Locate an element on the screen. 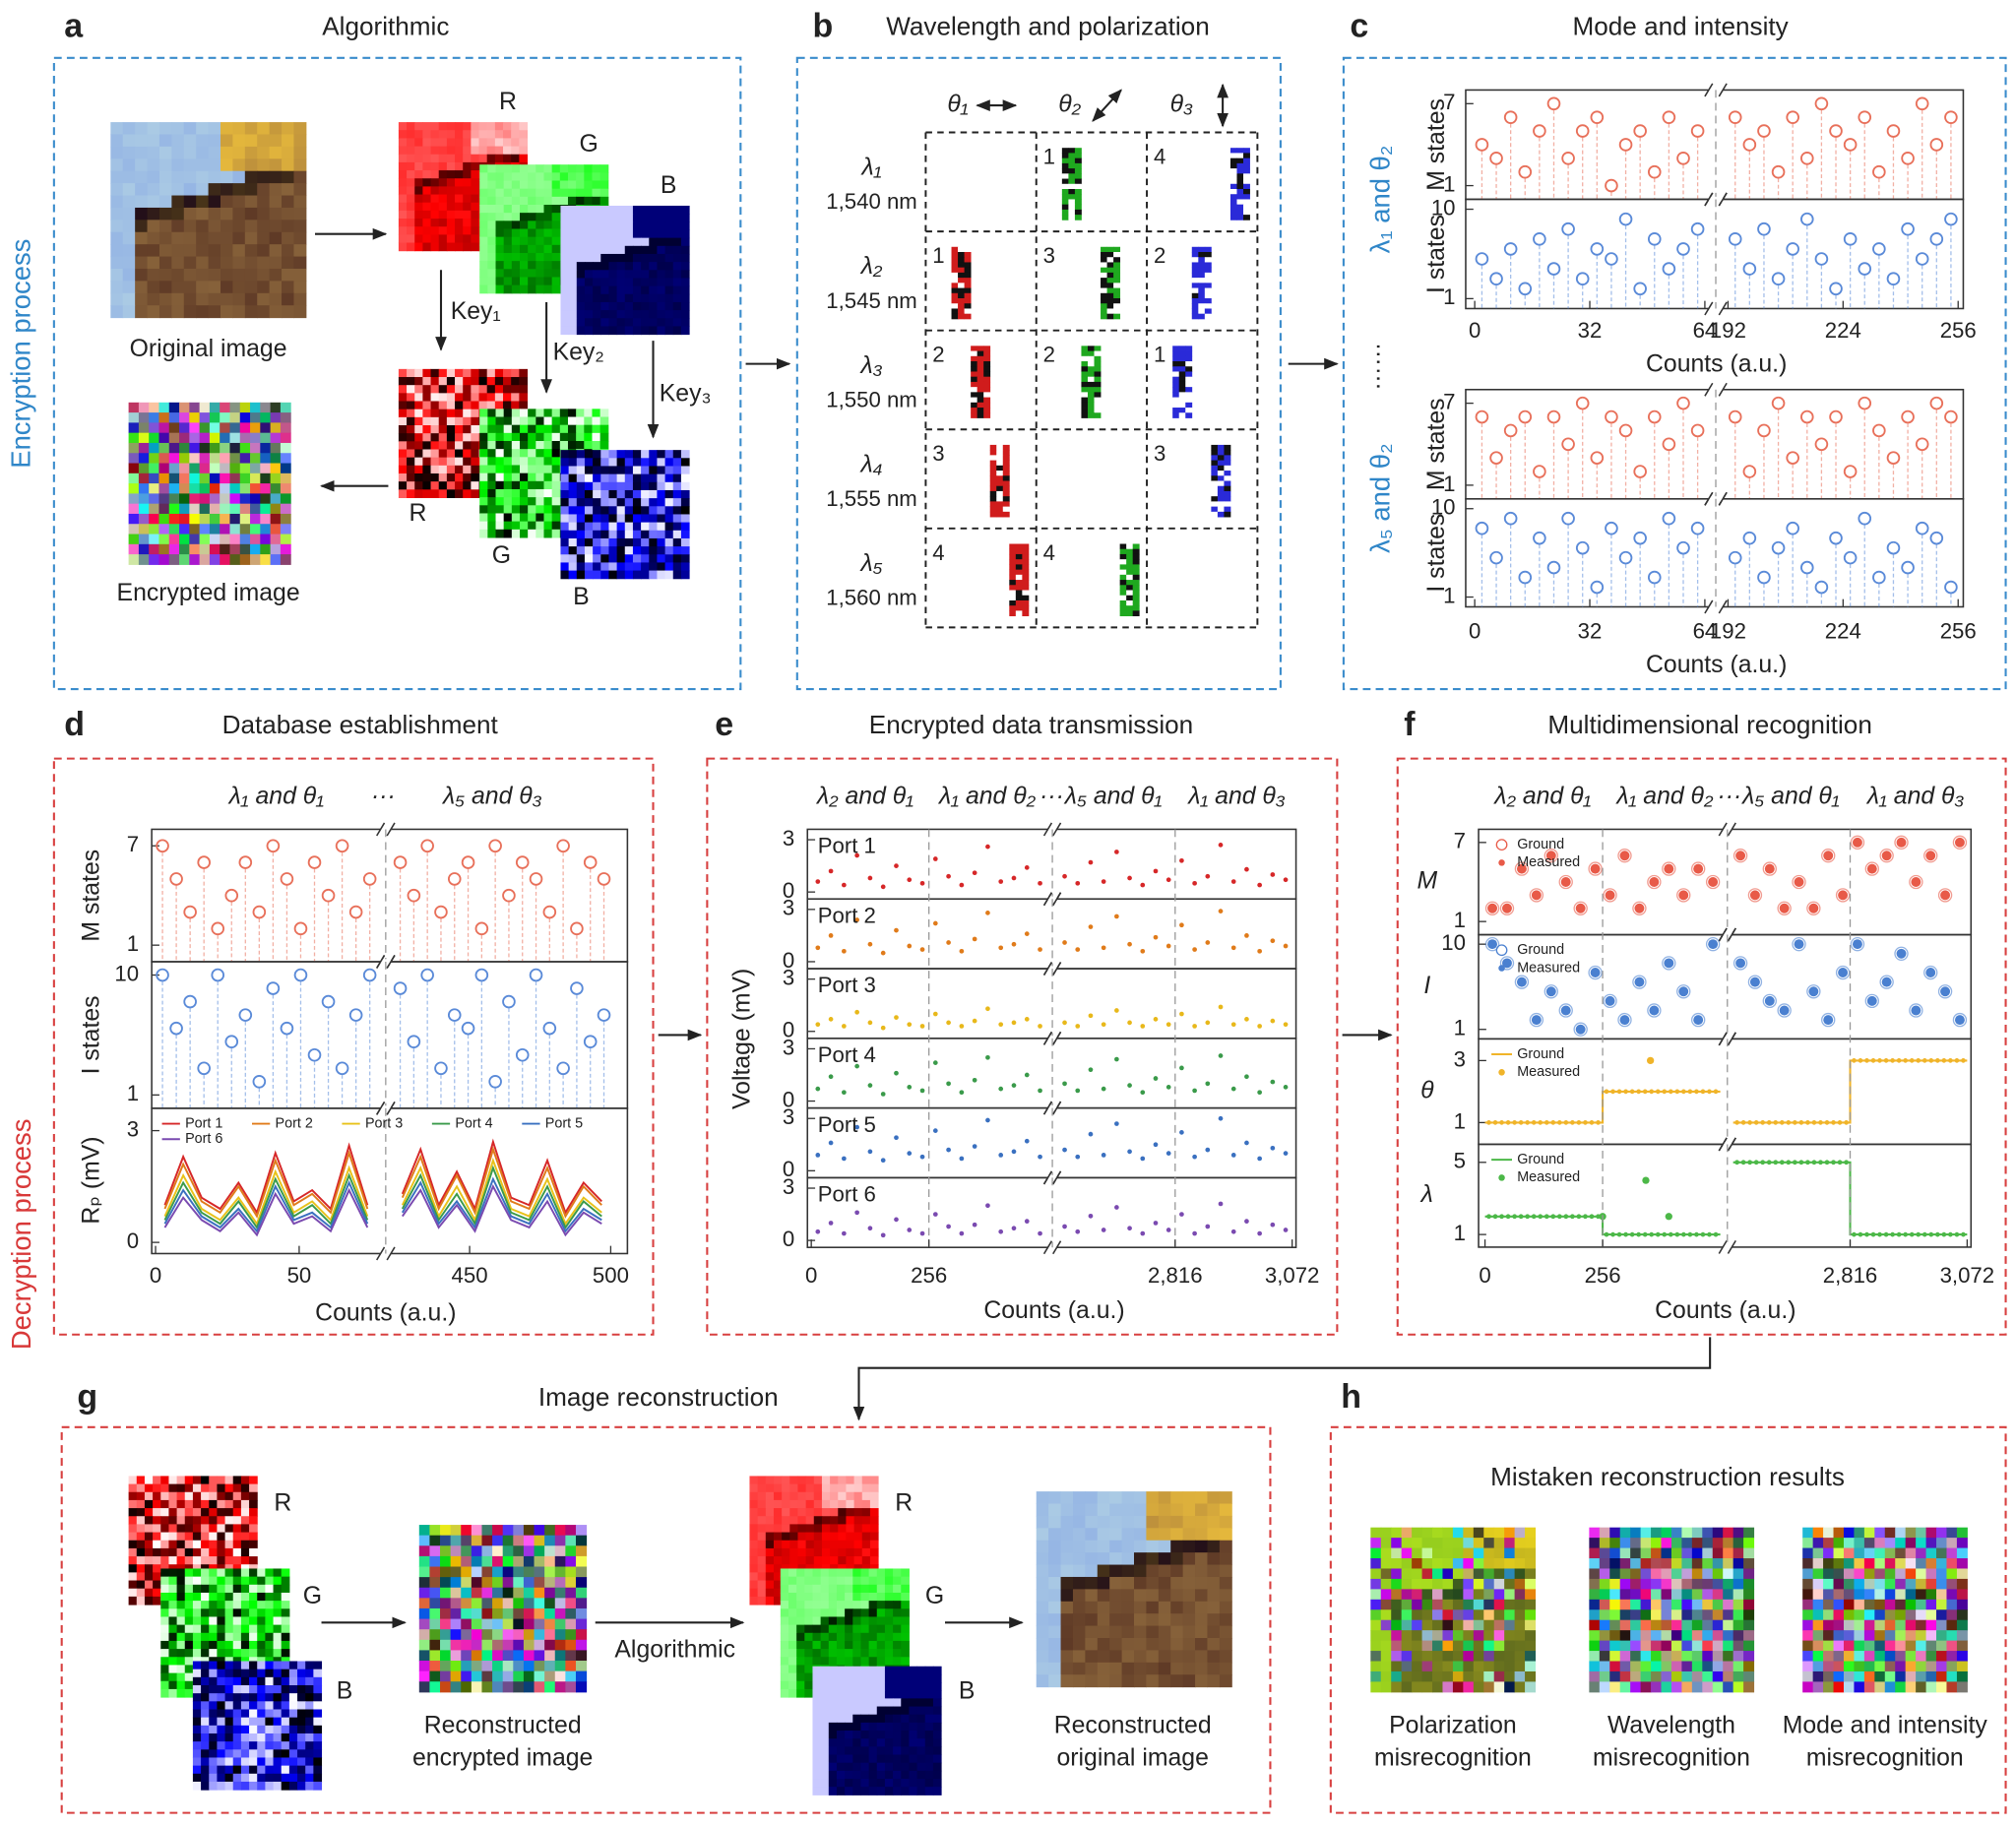 The image size is (2016, 1827). panel-c-box is located at coordinates (1674, 373).